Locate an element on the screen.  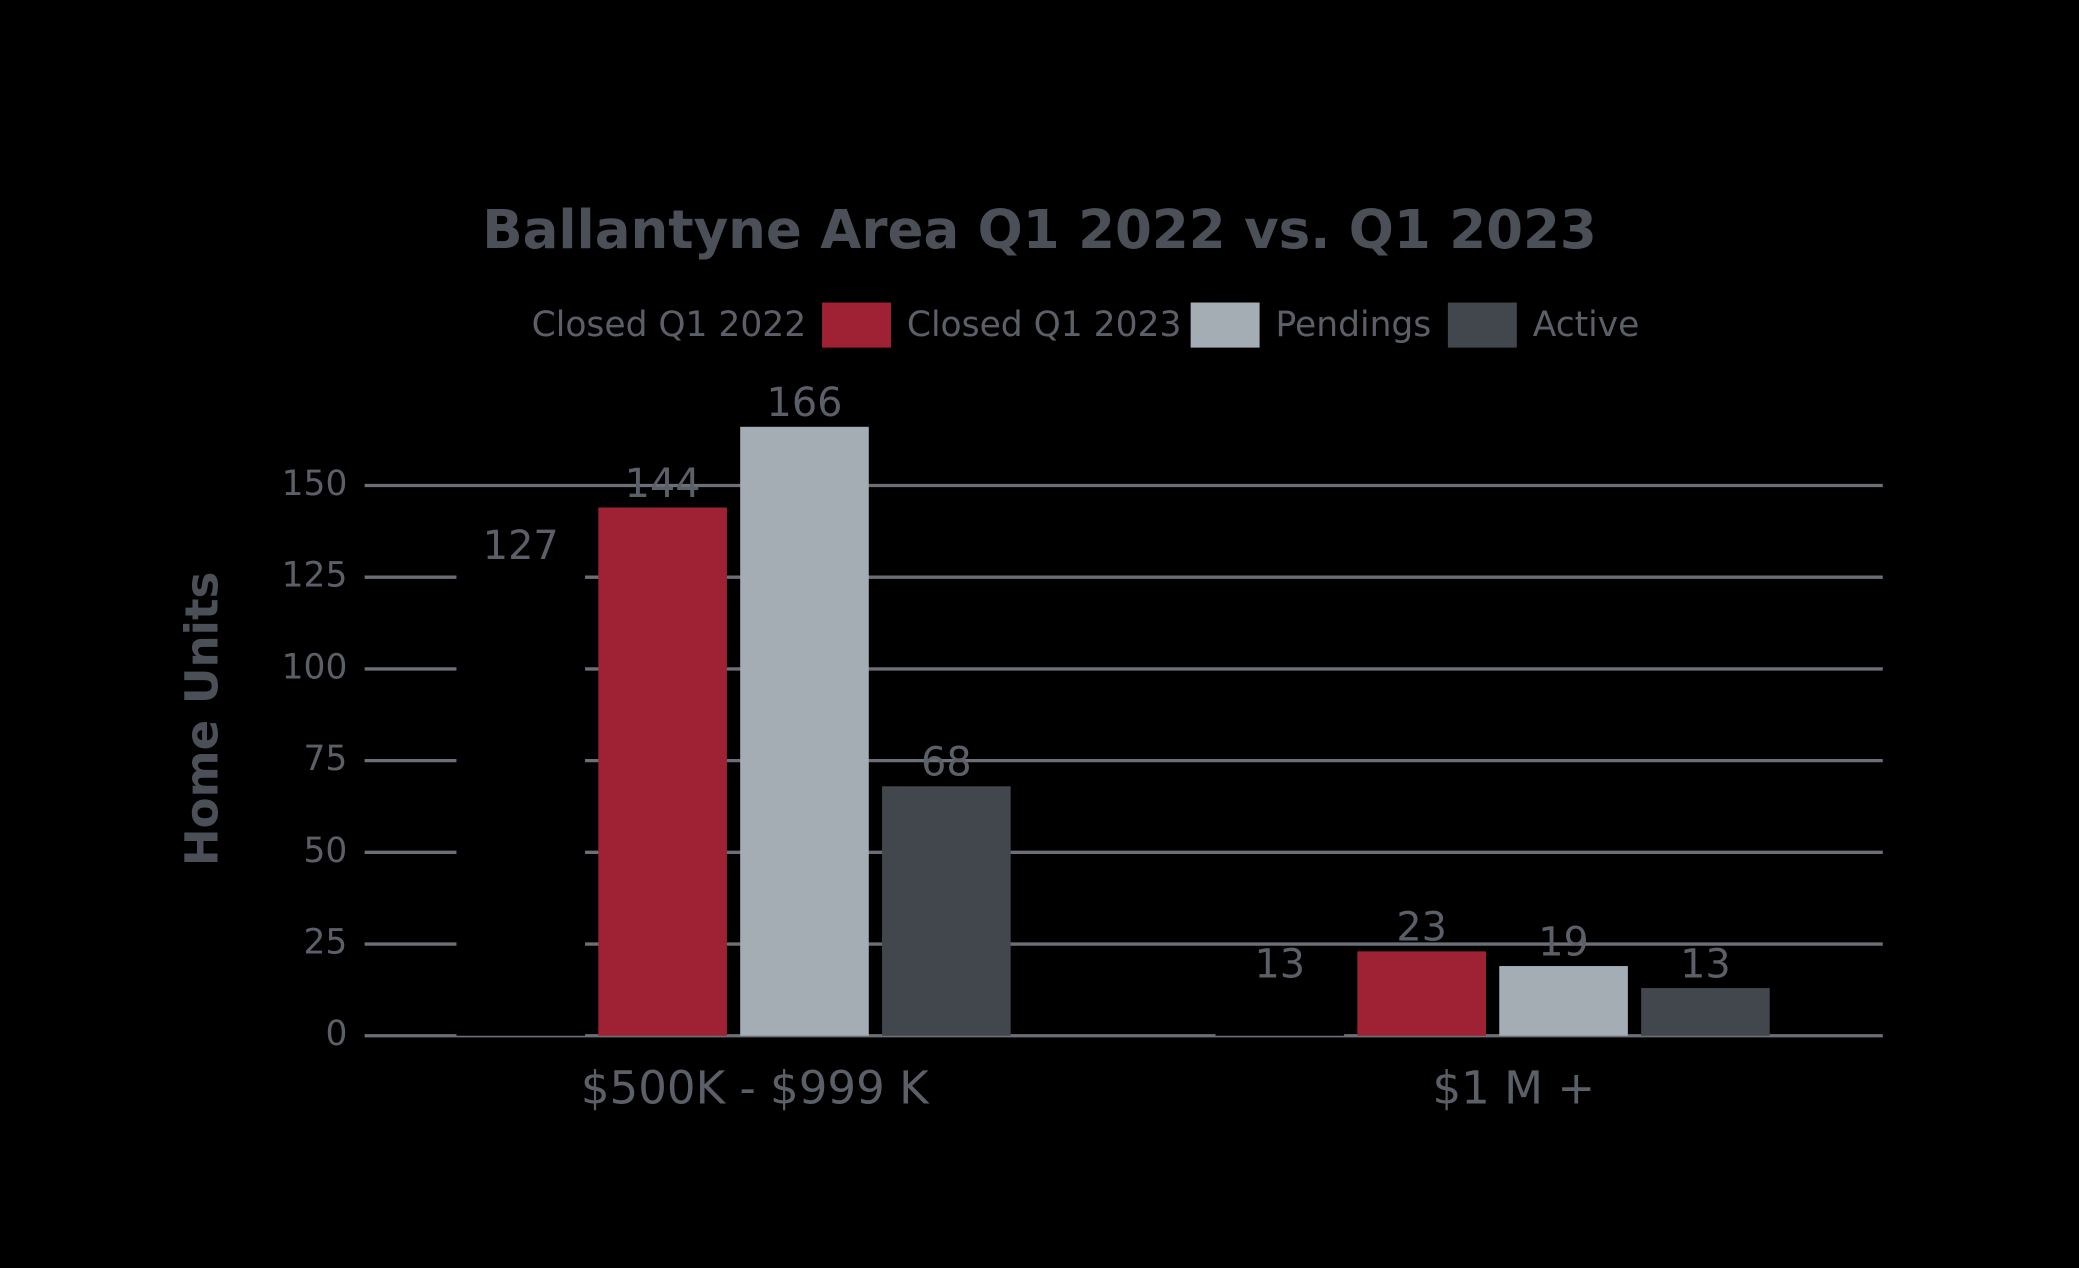
y-tick-label: 100 is located at coordinates (315, 667).